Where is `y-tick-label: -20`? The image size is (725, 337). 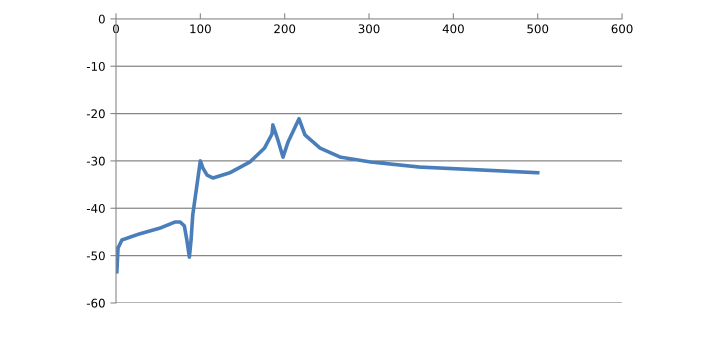 y-tick-label: -20 is located at coordinates (95, 113).